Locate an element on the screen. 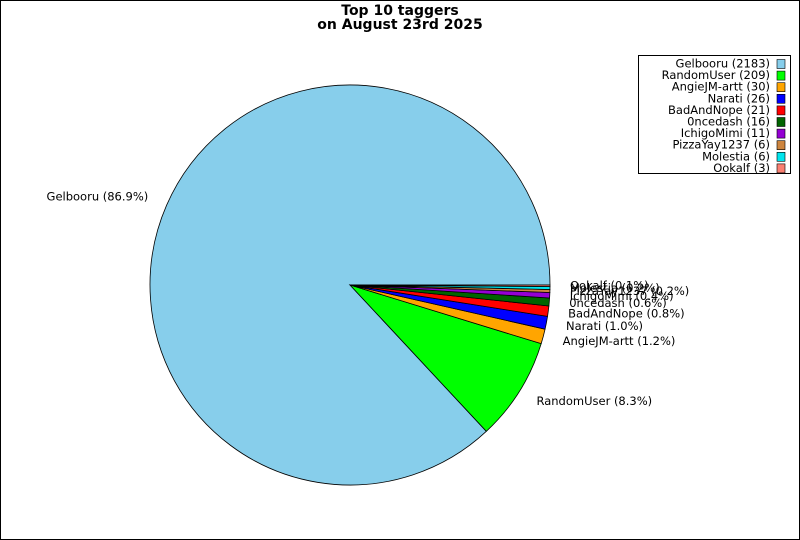  legend-label: 0ncedash (16) is located at coordinates (728, 122).